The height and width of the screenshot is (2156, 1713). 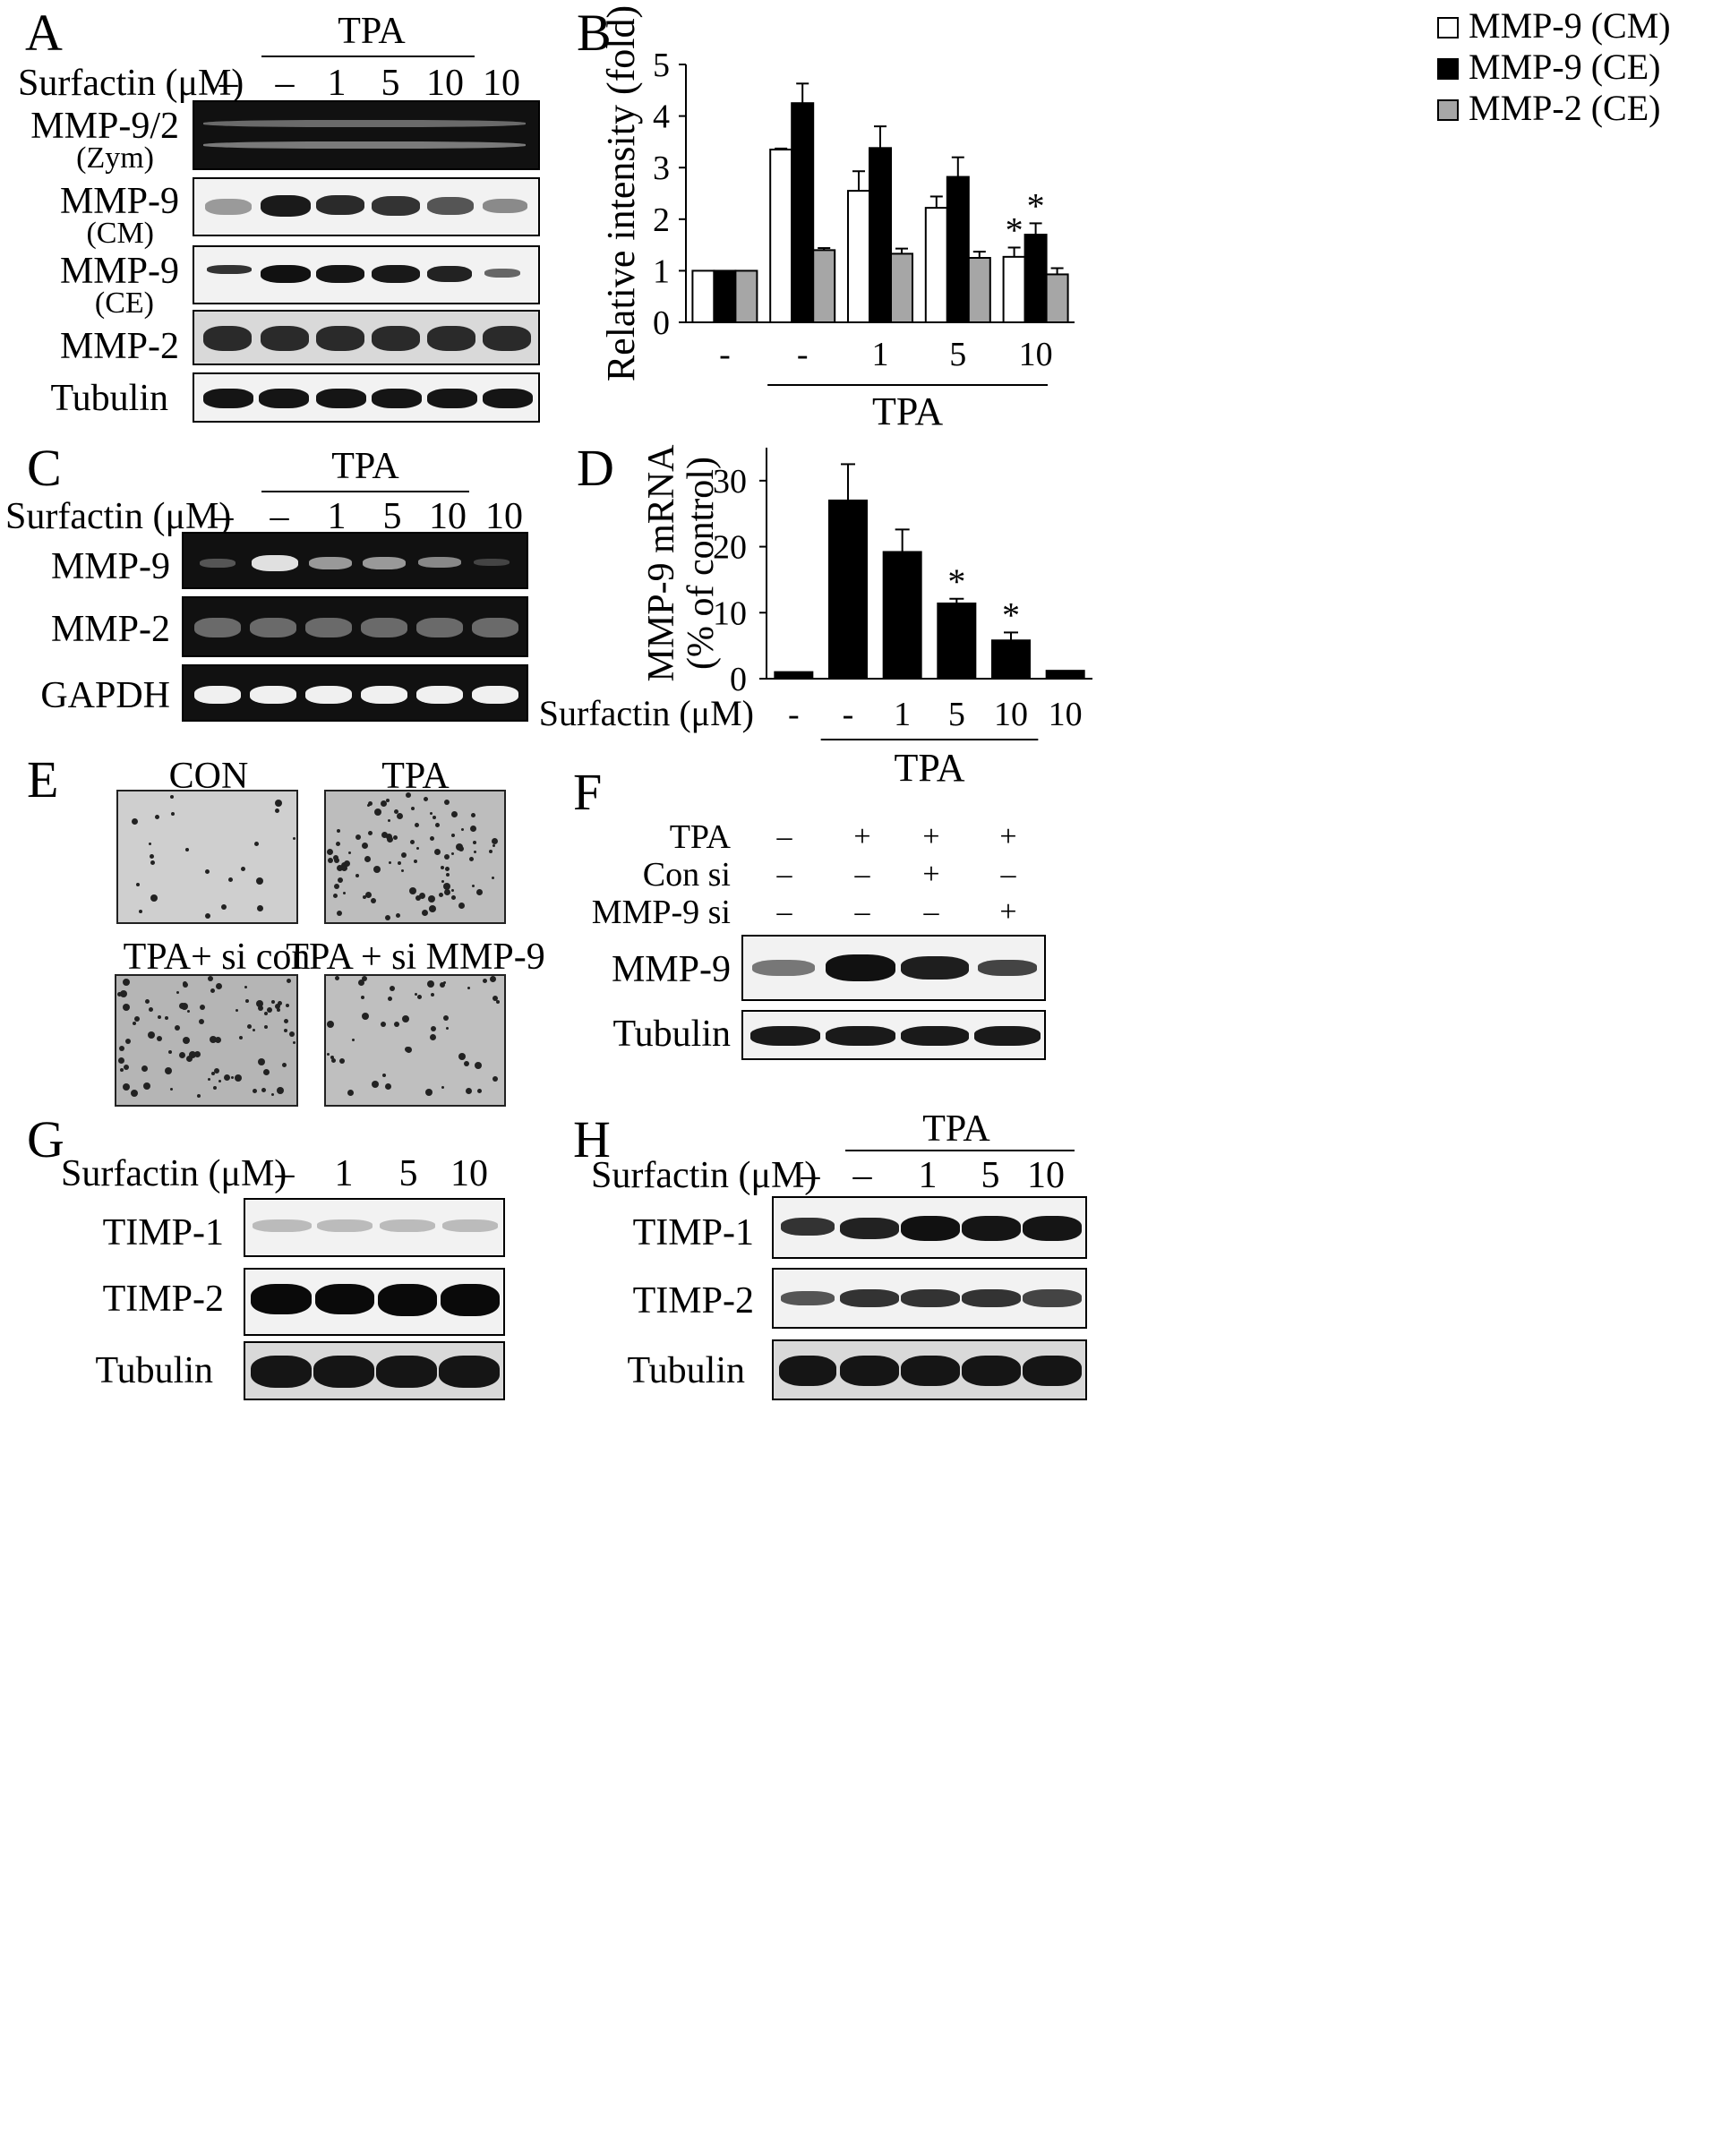 I want to click on y-tick-label: 0, so click(x=738, y=679).